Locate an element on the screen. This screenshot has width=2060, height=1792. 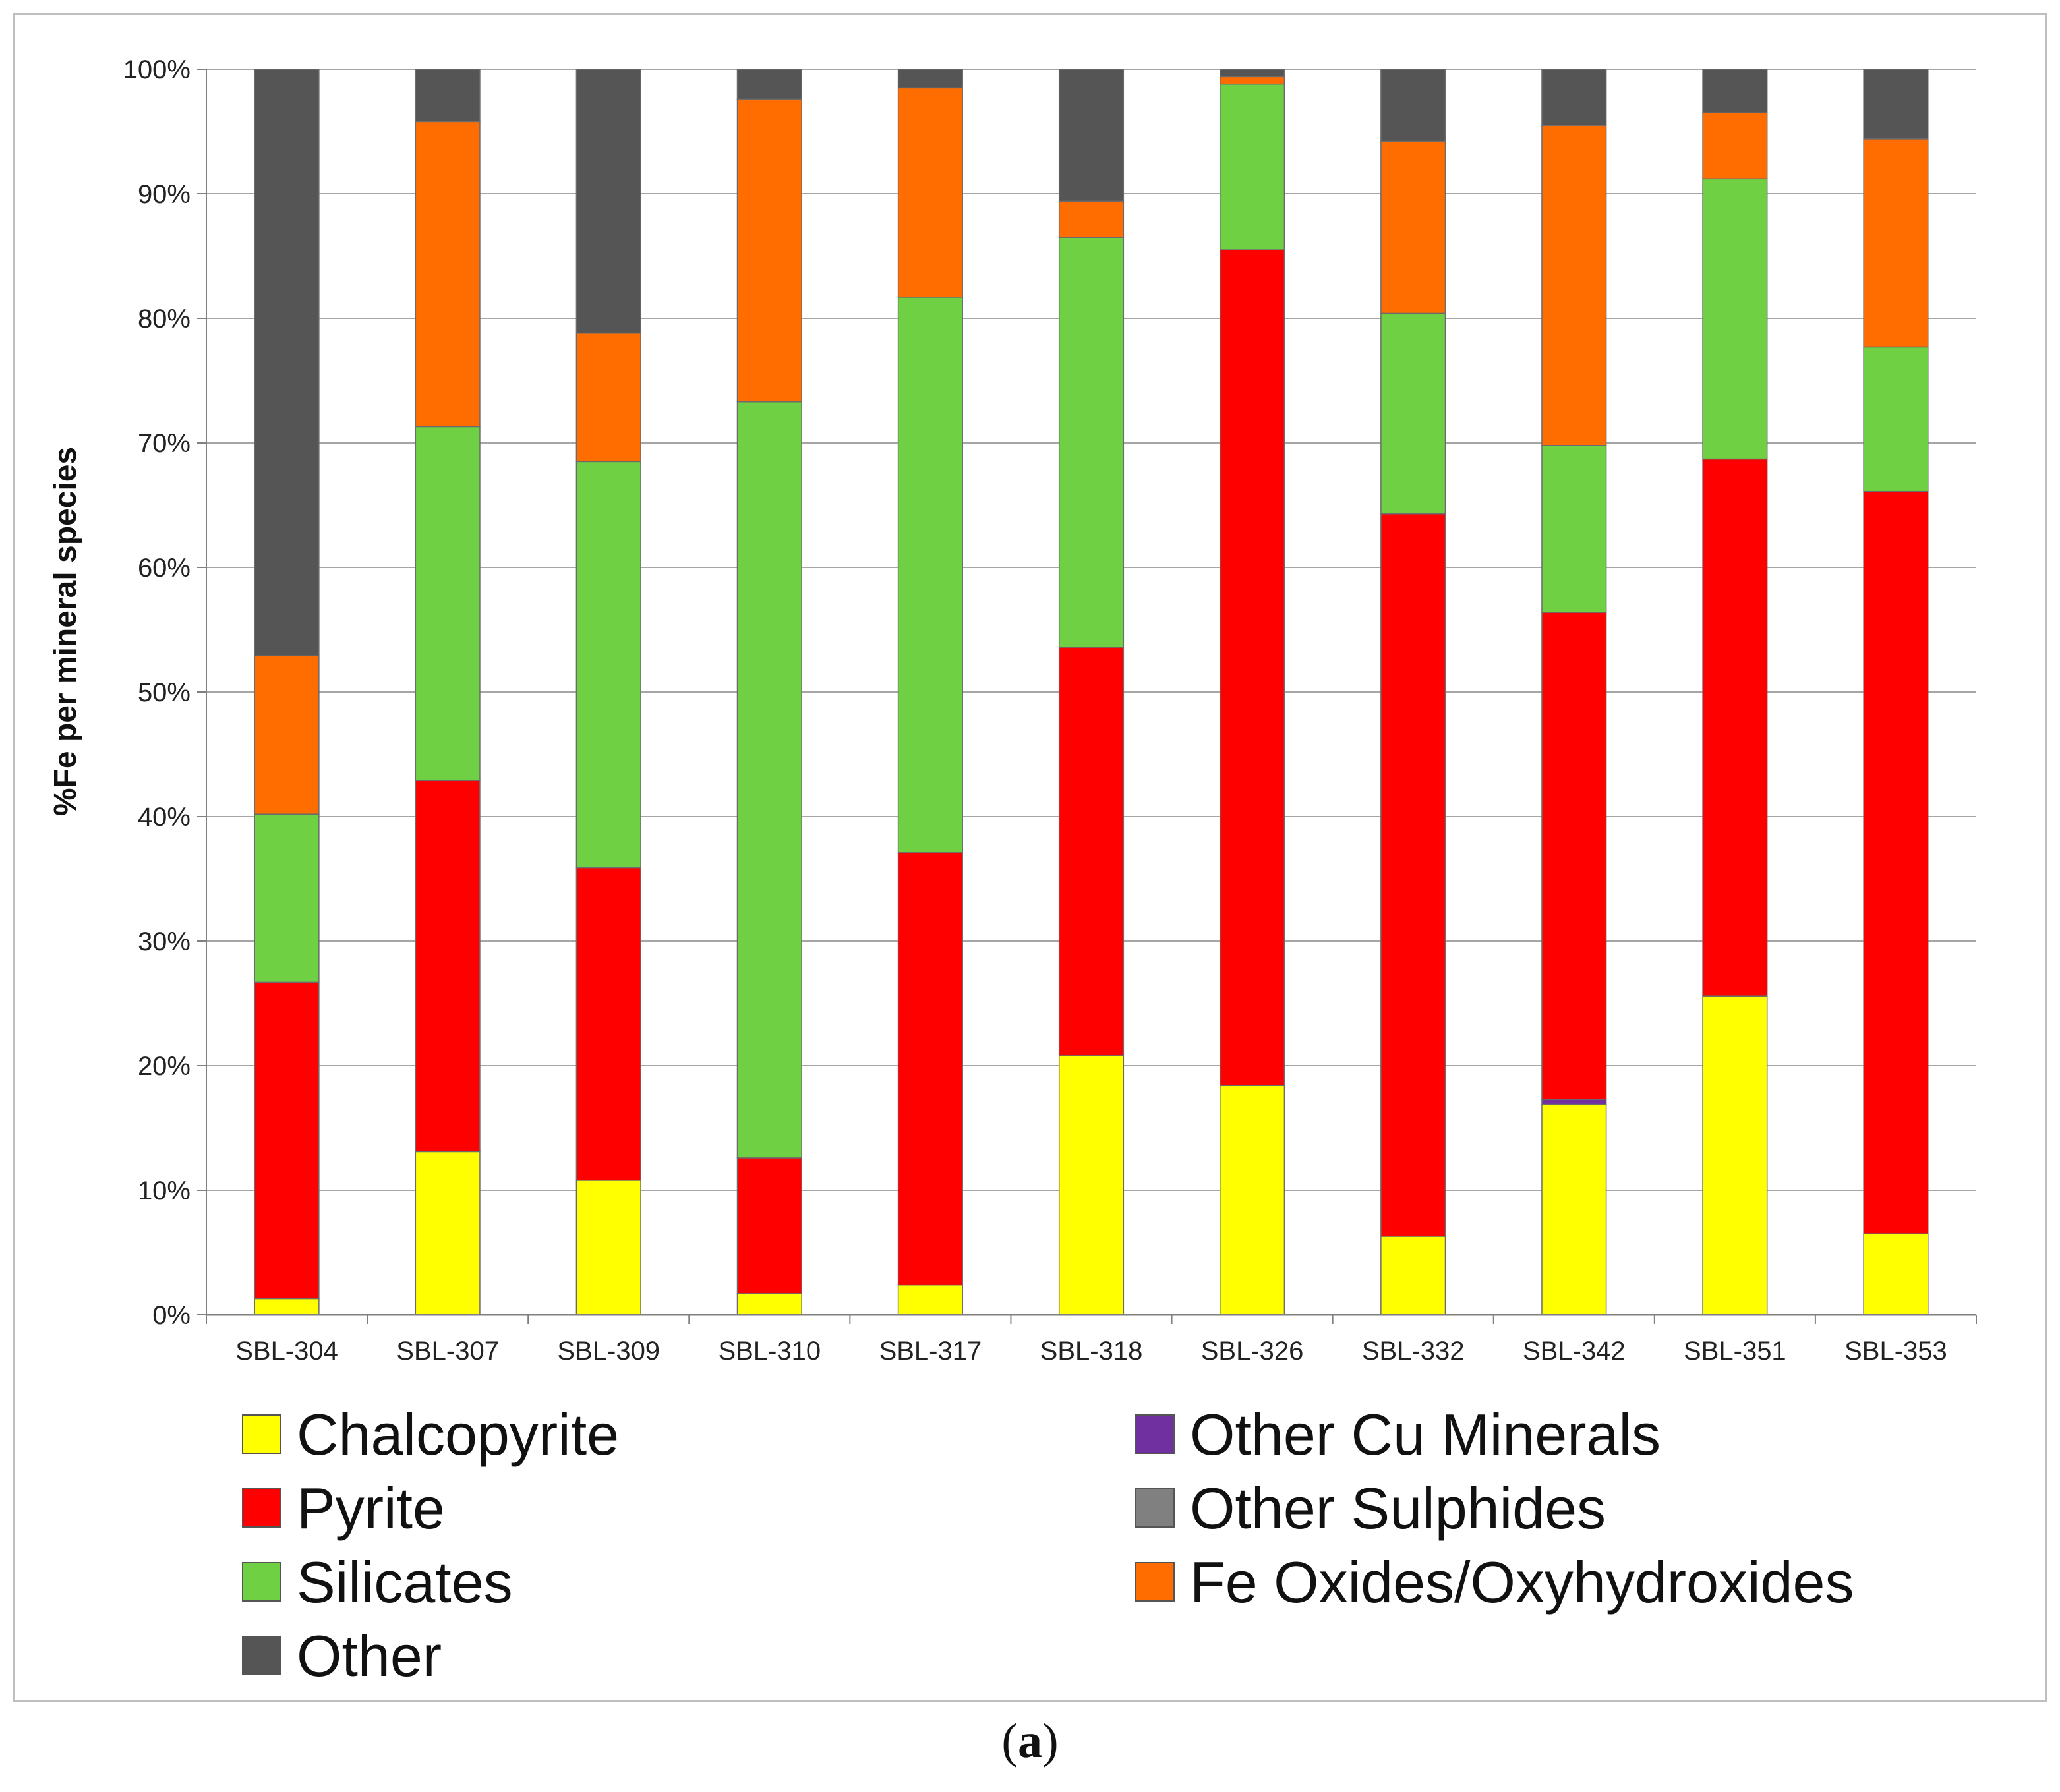
bar-segment-SBL-353-chalcopyrite is located at coordinates (1896, 1274).